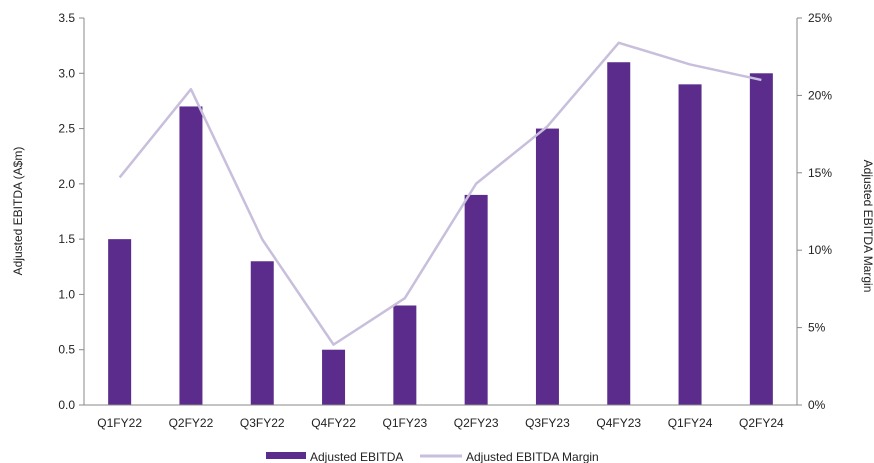 Image resolution: width=874 pixels, height=463 pixels. Describe the element at coordinates (119, 423) in the screenshot. I see `x-tick-label: Q1FY22` at that location.